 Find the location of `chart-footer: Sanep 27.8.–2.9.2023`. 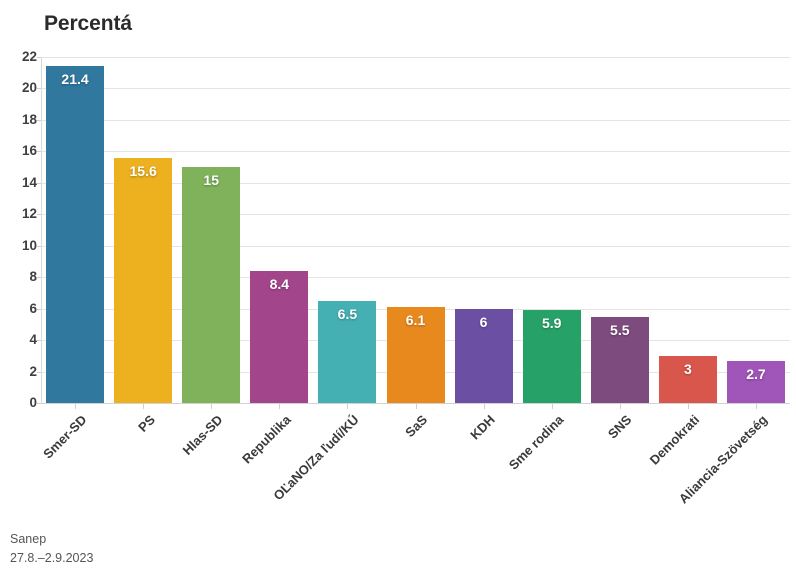

chart-footer: Sanep 27.8.–2.9.2023 is located at coordinates (51, 549).